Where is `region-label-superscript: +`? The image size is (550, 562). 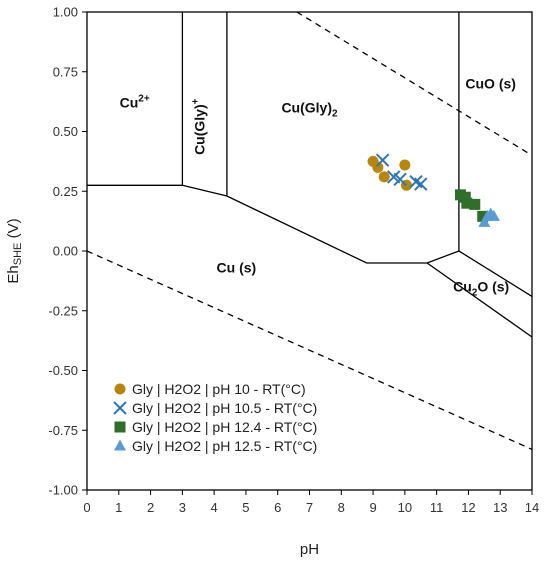 region-label-superscript: + is located at coordinates (196, 101).